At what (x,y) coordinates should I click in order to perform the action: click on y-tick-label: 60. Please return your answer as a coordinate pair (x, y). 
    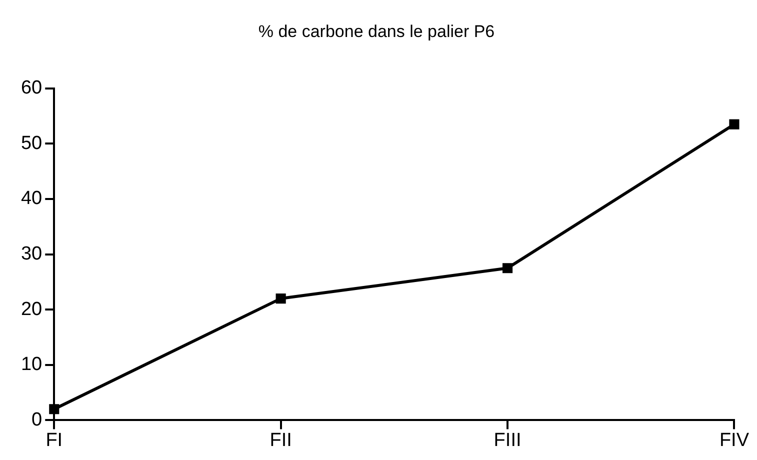
    Looking at the image, I should click on (31, 88).